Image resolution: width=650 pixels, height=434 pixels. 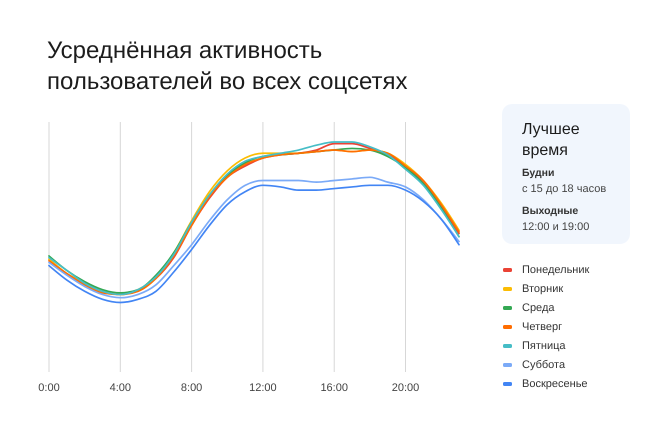 What do you see at coordinates (191, 388) in the screenshot?
I see `x-tick-label: 8:00` at bounding box center [191, 388].